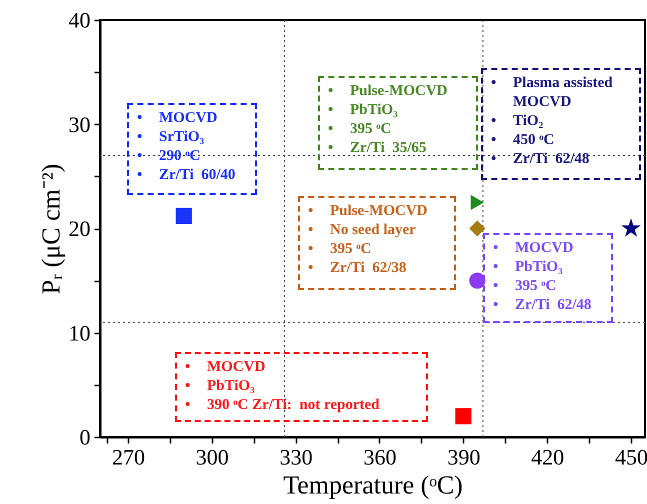  What do you see at coordinates (547, 457) in the screenshot?
I see `x-tick-label: 420` at bounding box center [547, 457].